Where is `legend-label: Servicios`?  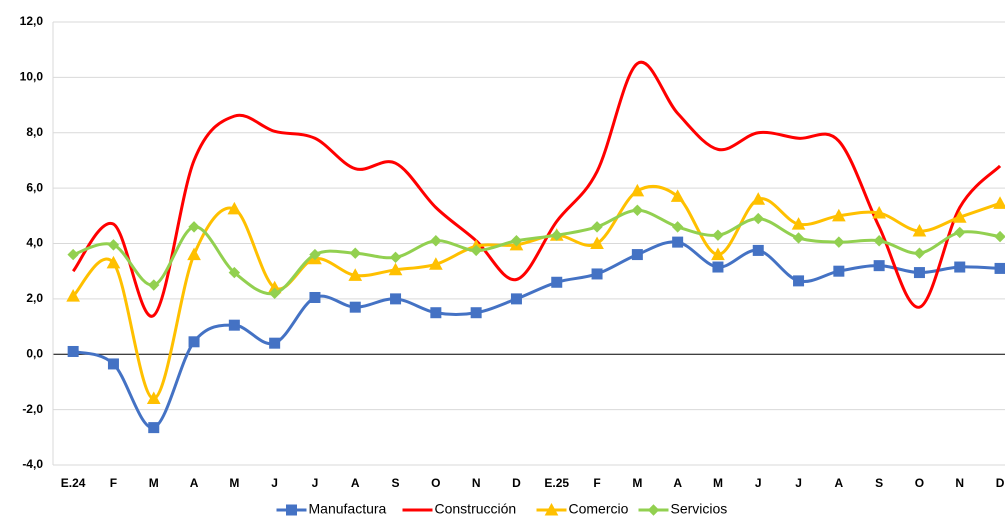 legend-label: Servicios is located at coordinates (699, 509).